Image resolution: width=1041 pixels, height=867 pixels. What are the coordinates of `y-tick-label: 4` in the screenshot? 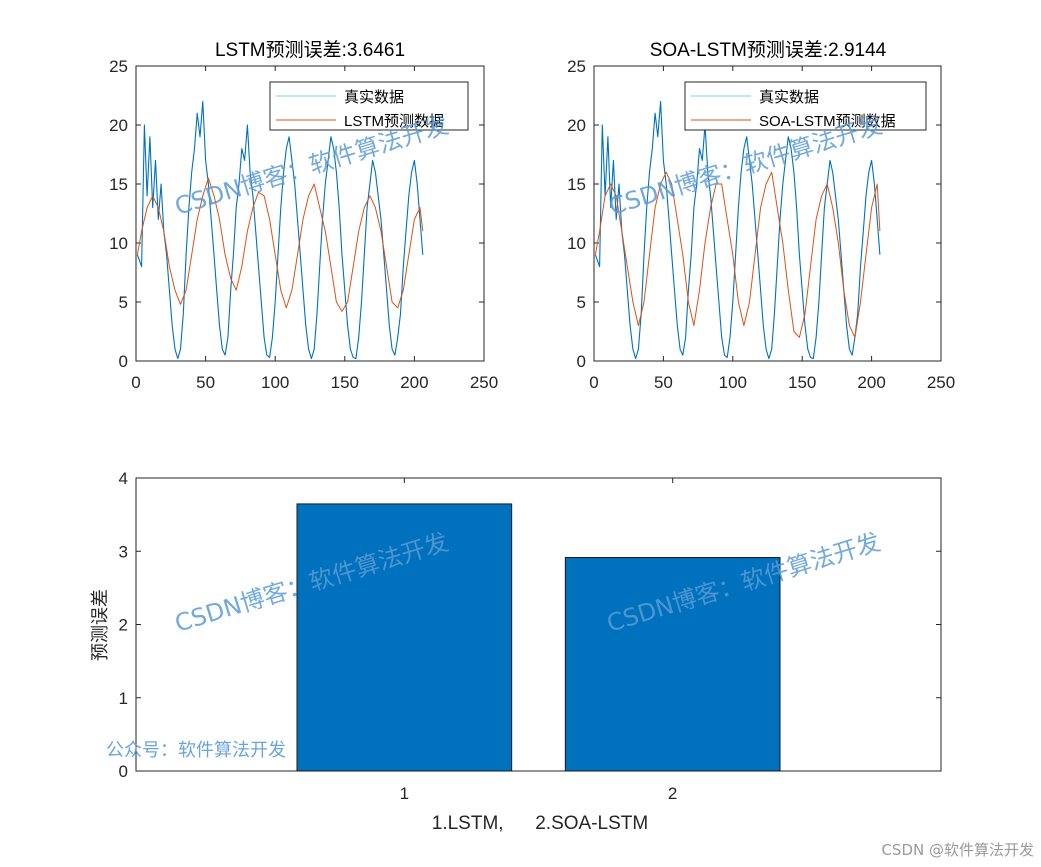 It's located at (123, 478).